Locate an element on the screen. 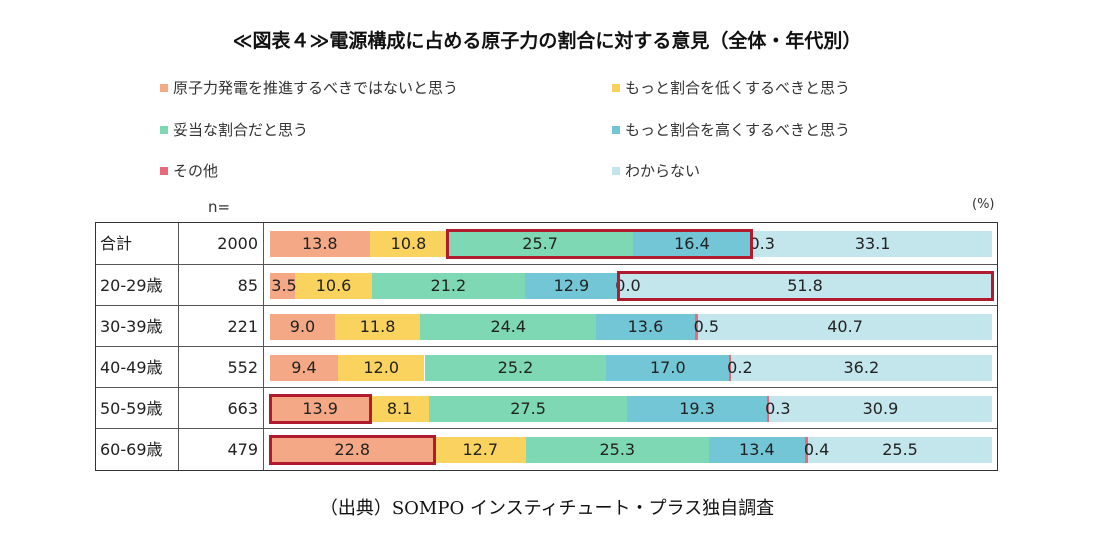 The image size is (1094, 544). legend-label: その他 is located at coordinates (196, 171).